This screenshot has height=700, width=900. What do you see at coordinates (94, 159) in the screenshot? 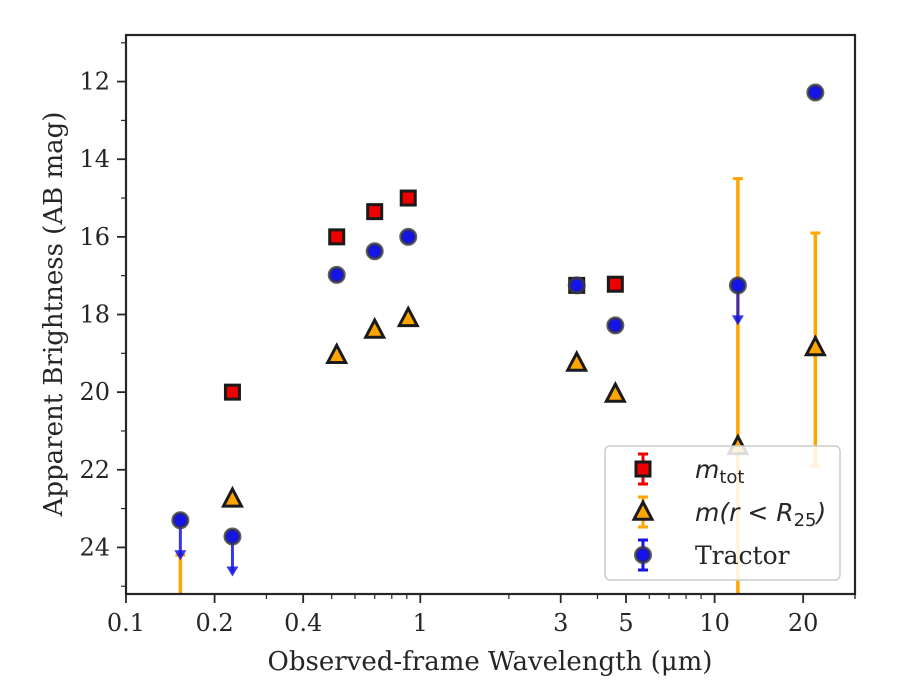
I see `y-tick-label: 14` at bounding box center [94, 159].